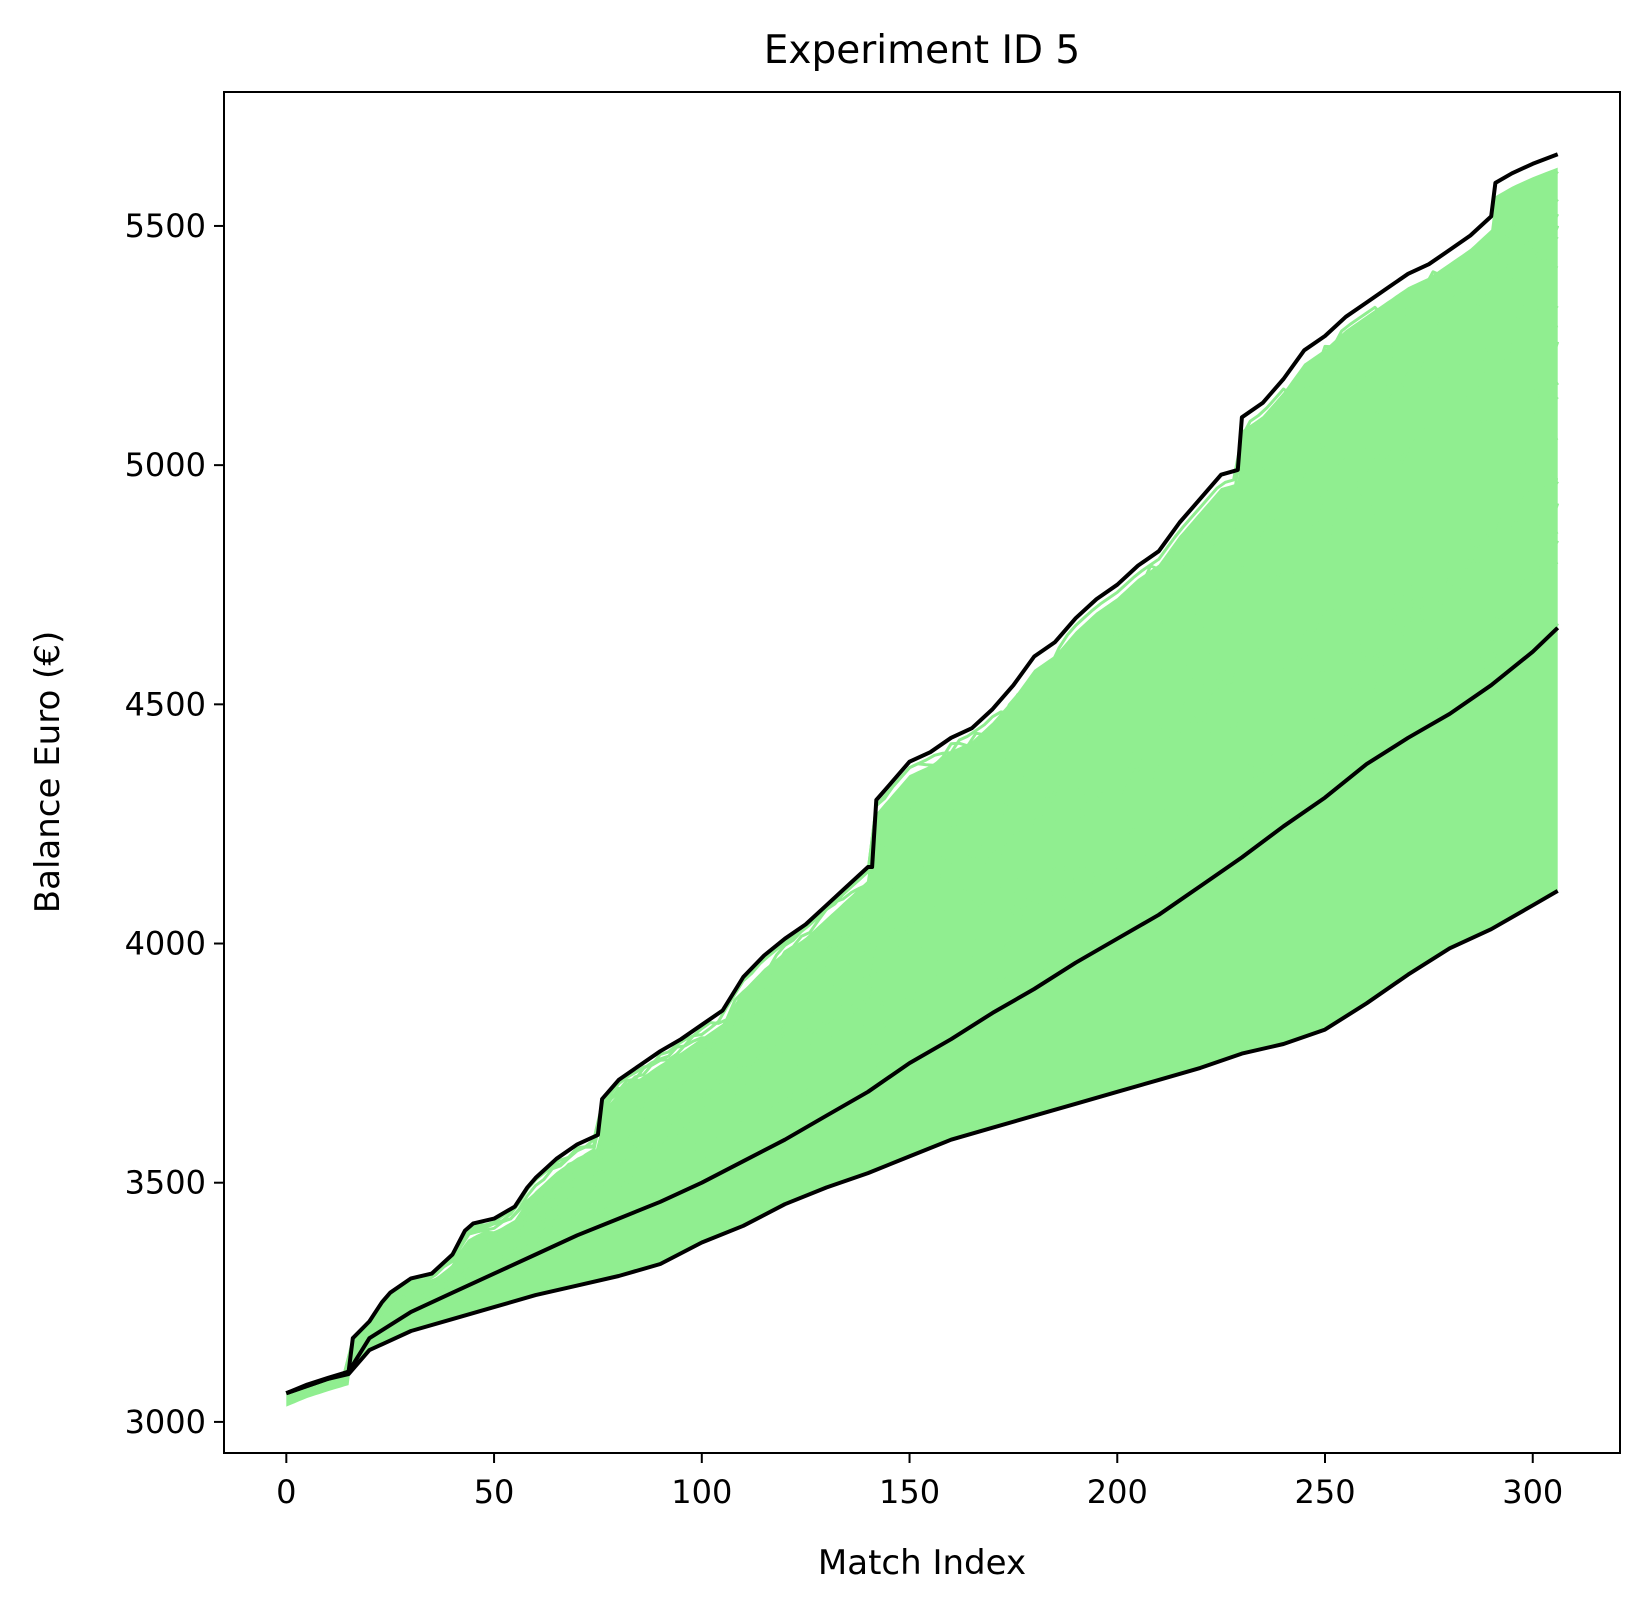  What do you see at coordinates (1117, 1492) in the screenshot?
I see `x-tick-label: 200` at bounding box center [1117, 1492].